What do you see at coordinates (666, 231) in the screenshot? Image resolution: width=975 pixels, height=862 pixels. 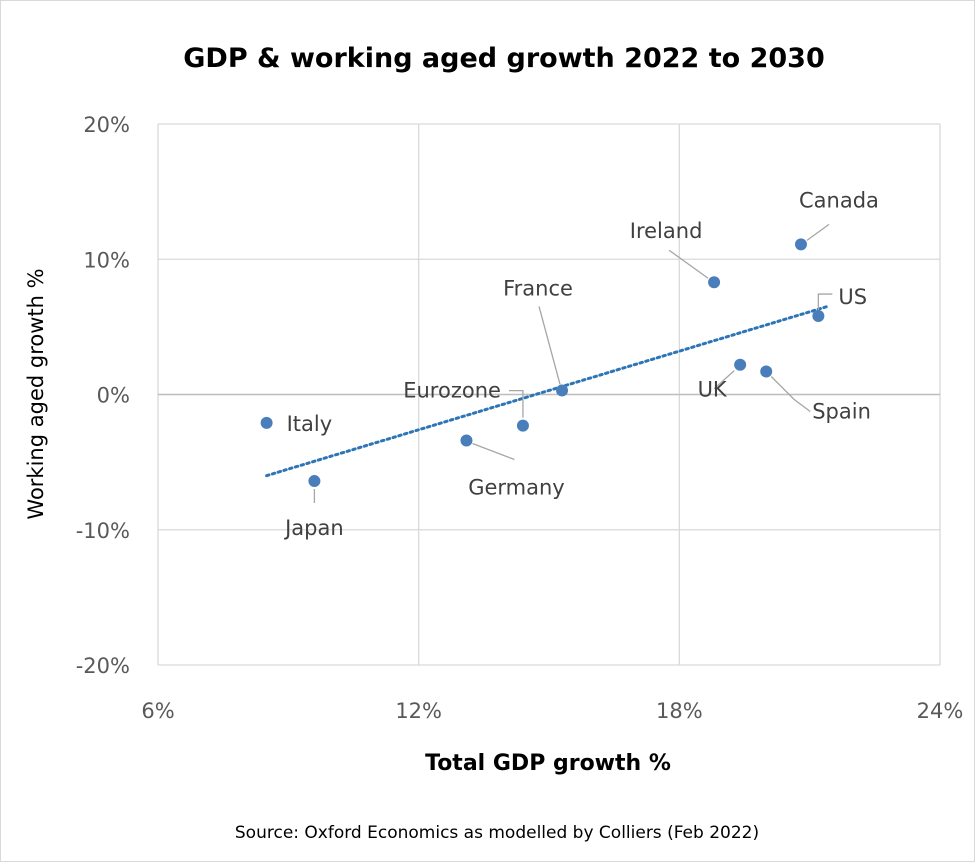 I see `data-label: Ireland` at bounding box center [666, 231].